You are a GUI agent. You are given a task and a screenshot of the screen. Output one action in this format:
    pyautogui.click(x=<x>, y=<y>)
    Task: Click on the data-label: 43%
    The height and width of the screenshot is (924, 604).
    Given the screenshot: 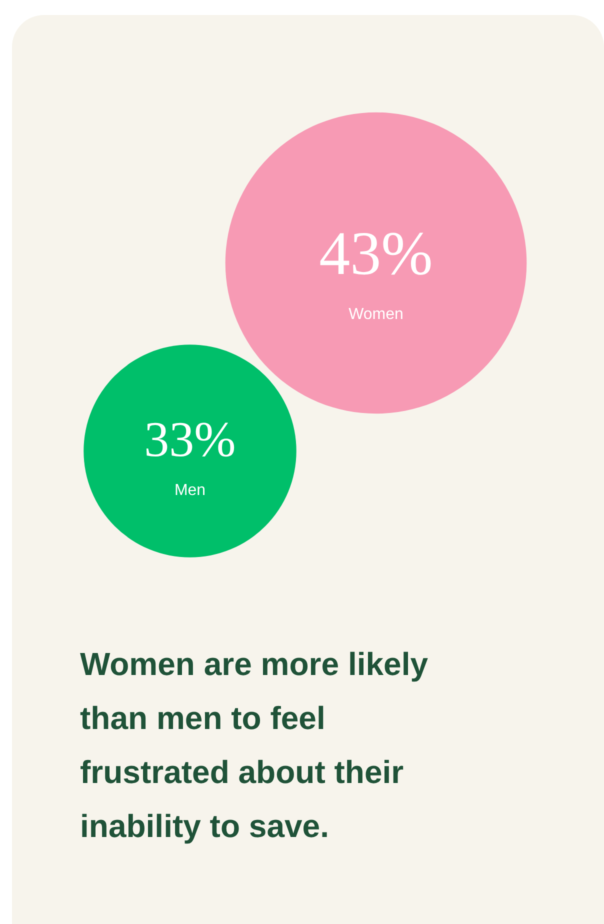 What is the action you would take?
    pyautogui.click(x=376, y=254)
    